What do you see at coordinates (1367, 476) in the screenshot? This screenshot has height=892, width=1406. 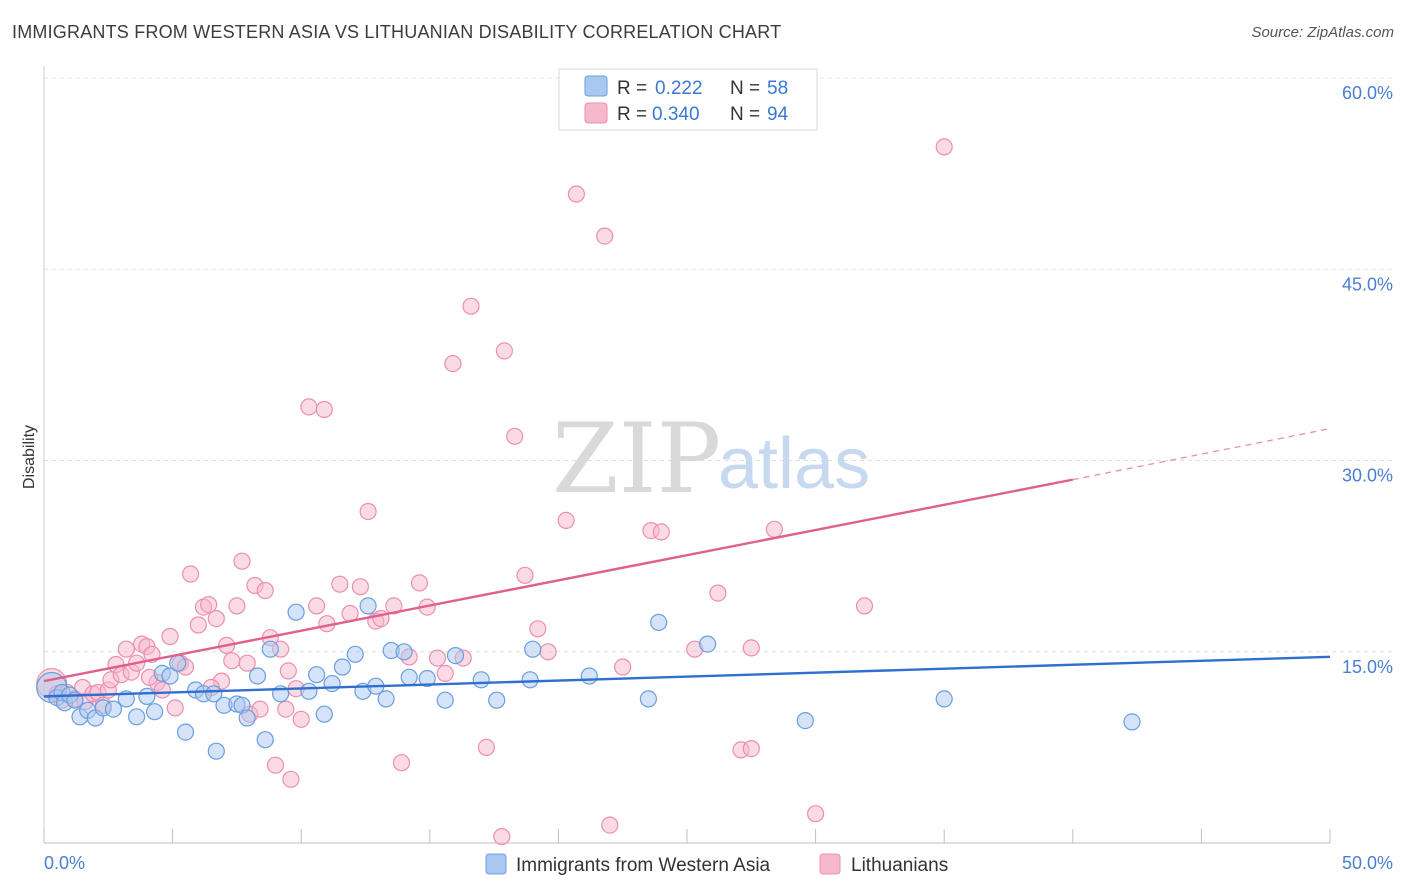 I see `y-tick-label: 30.0%` at bounding box center [1367, 476].